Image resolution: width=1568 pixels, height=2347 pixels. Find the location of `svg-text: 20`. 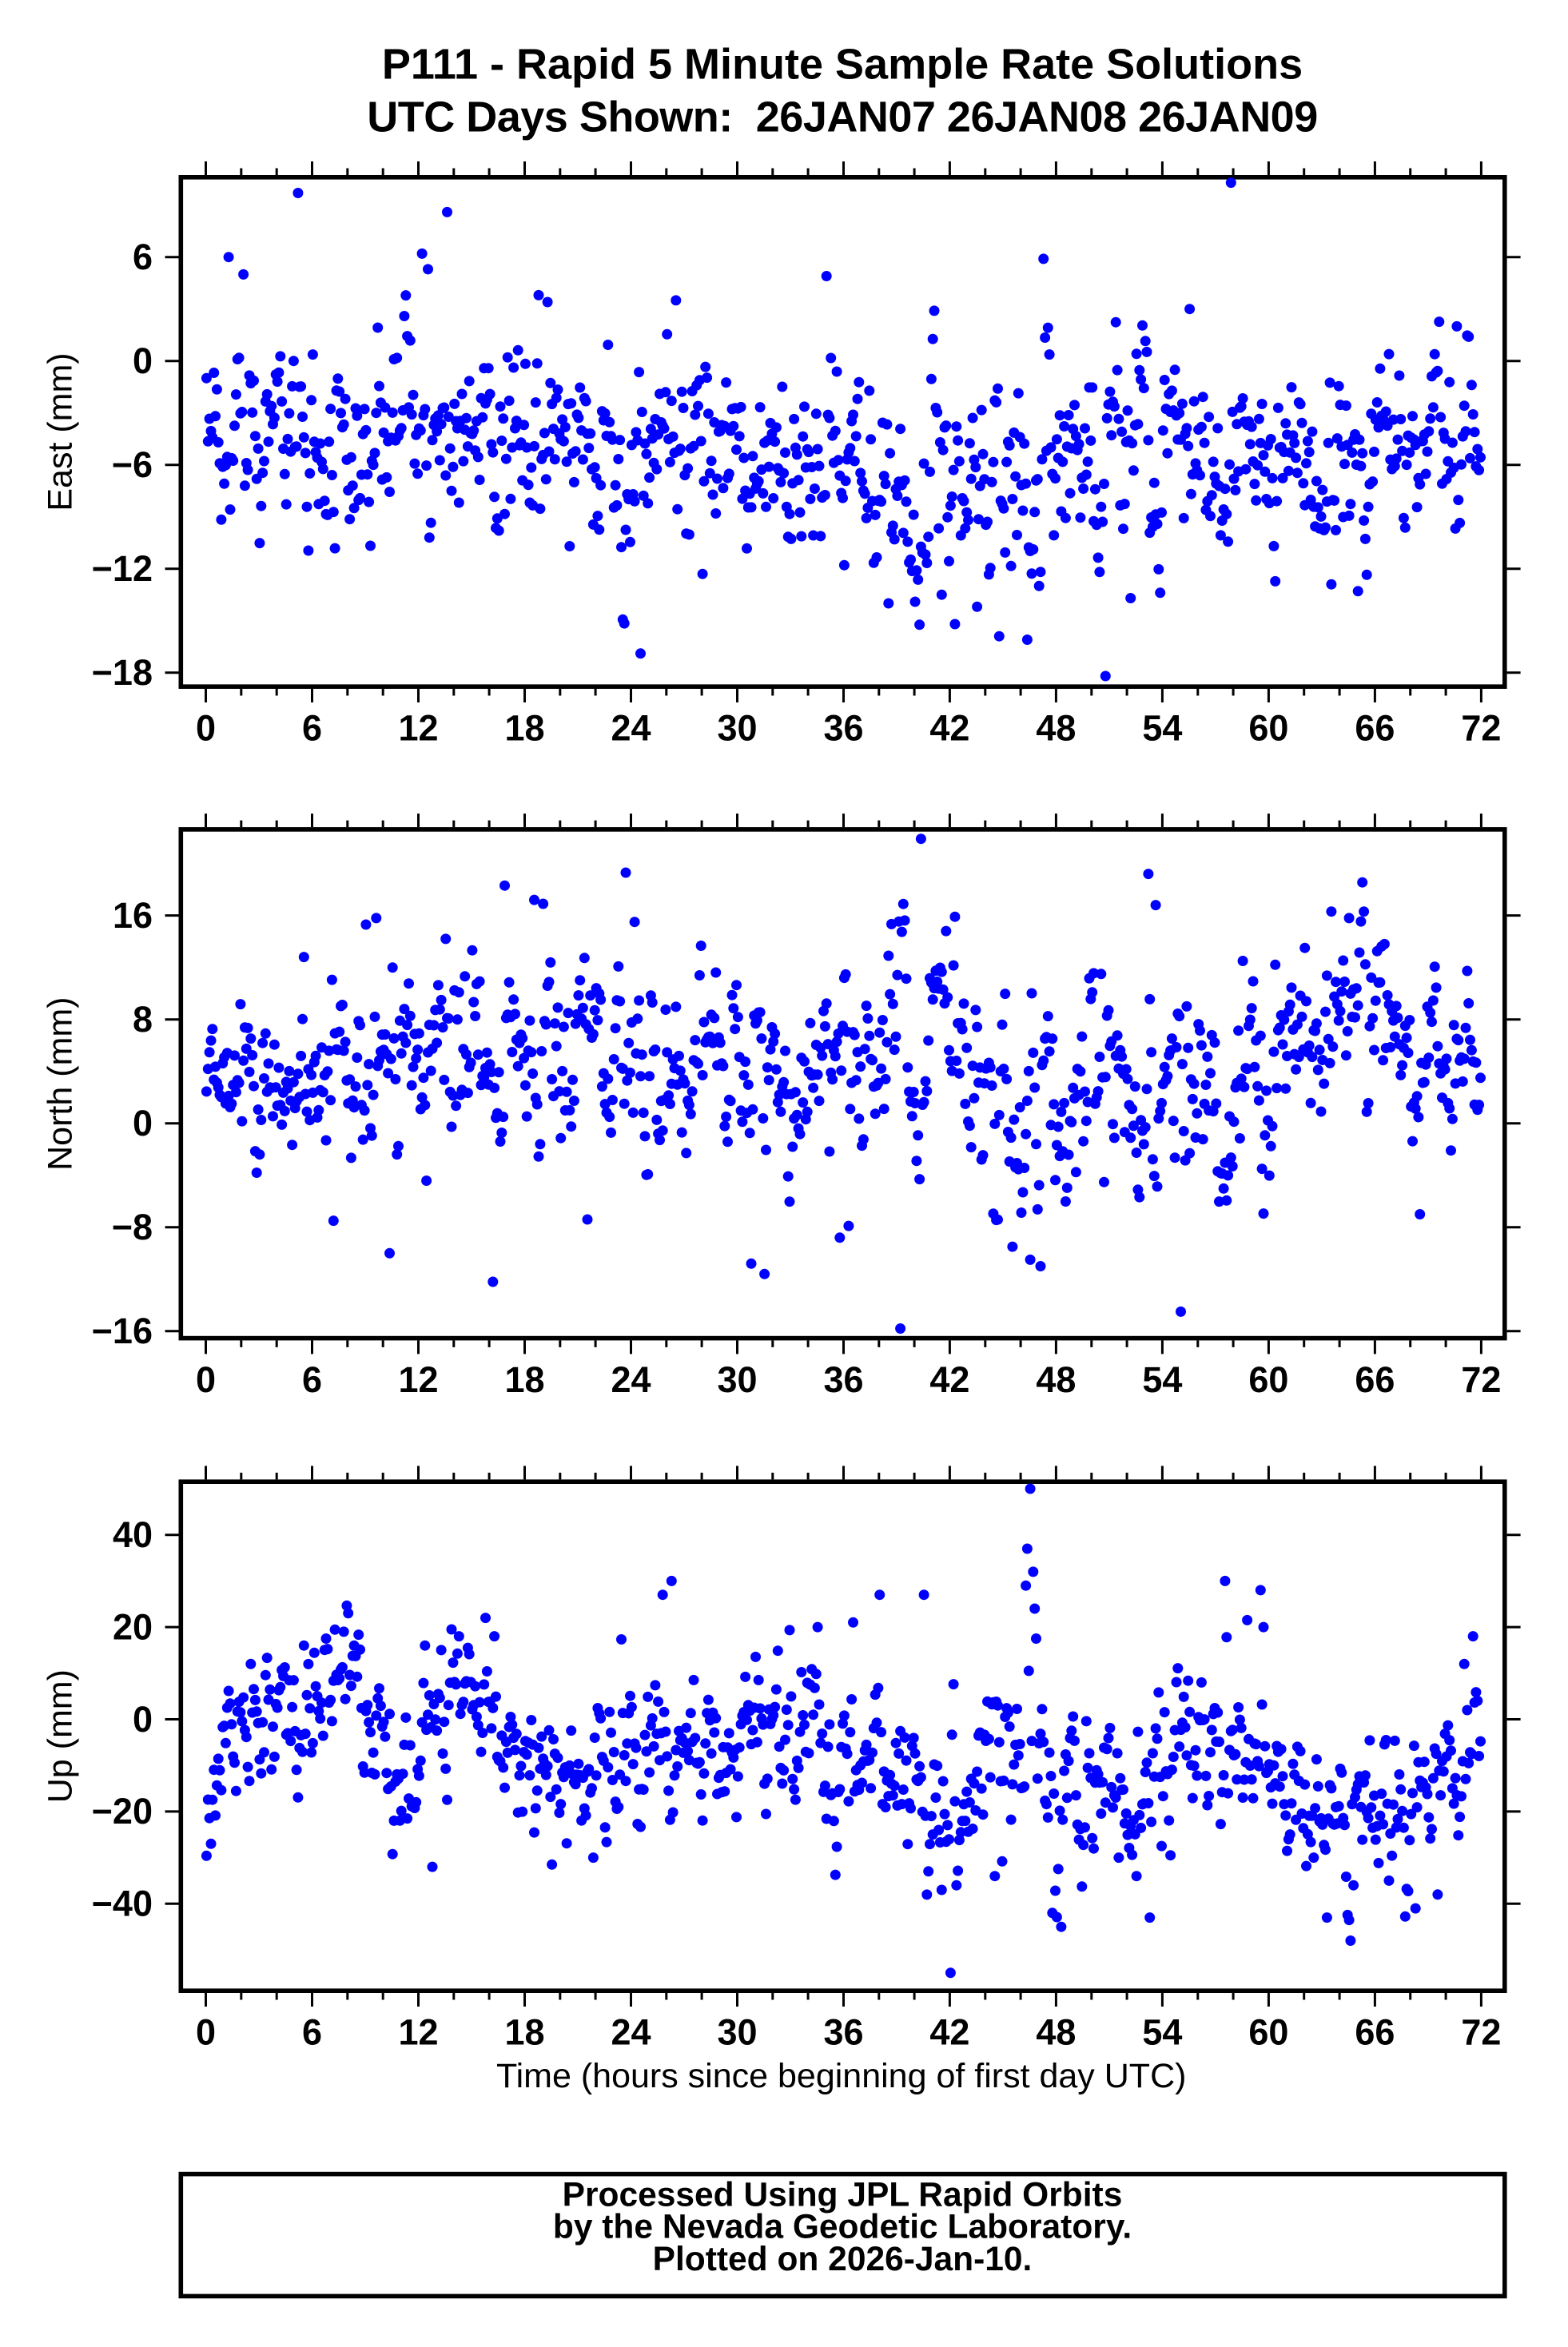

svg-text: 20 is located at coordinates (133, 1627).